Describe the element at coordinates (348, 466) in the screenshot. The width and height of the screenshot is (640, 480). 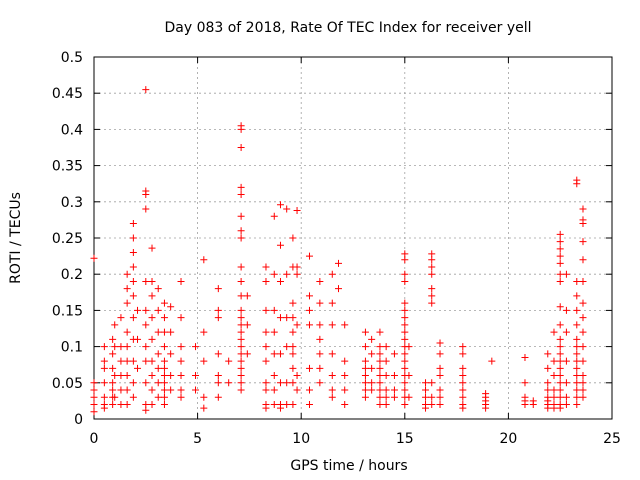
I see `x-axis-label: GPS time / hours` at that location.